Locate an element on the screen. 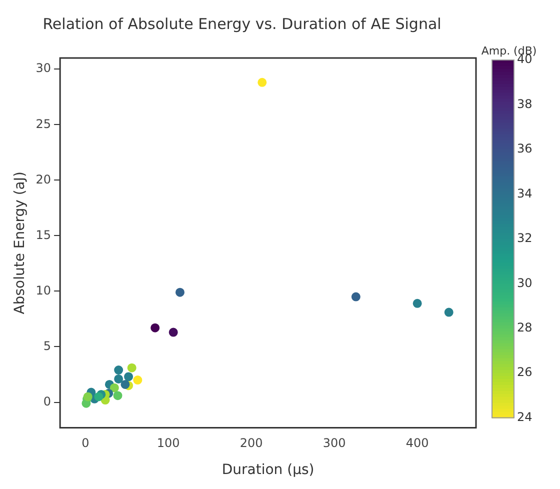 Image resolution: width=560 pixels, height=489 pixels. x-tick-label: 100 is located at coordinates (168, 443).